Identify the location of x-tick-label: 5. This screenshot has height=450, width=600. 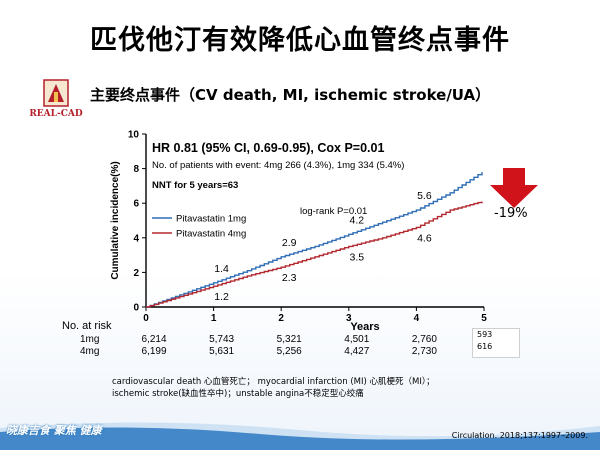
(484, 318).